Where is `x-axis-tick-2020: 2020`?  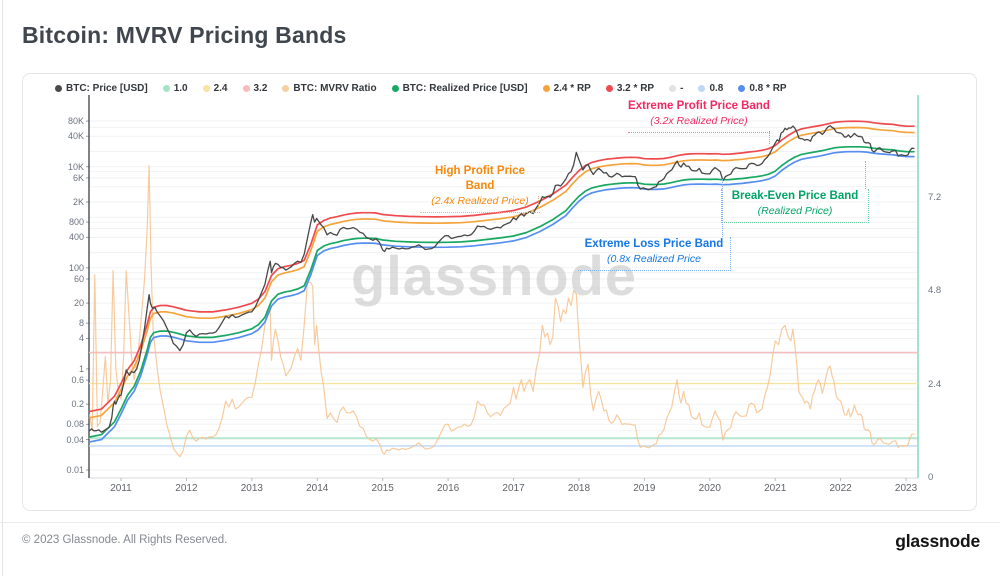
x-axis-tick-2020: 2020 is located at coordinates (709, 488).